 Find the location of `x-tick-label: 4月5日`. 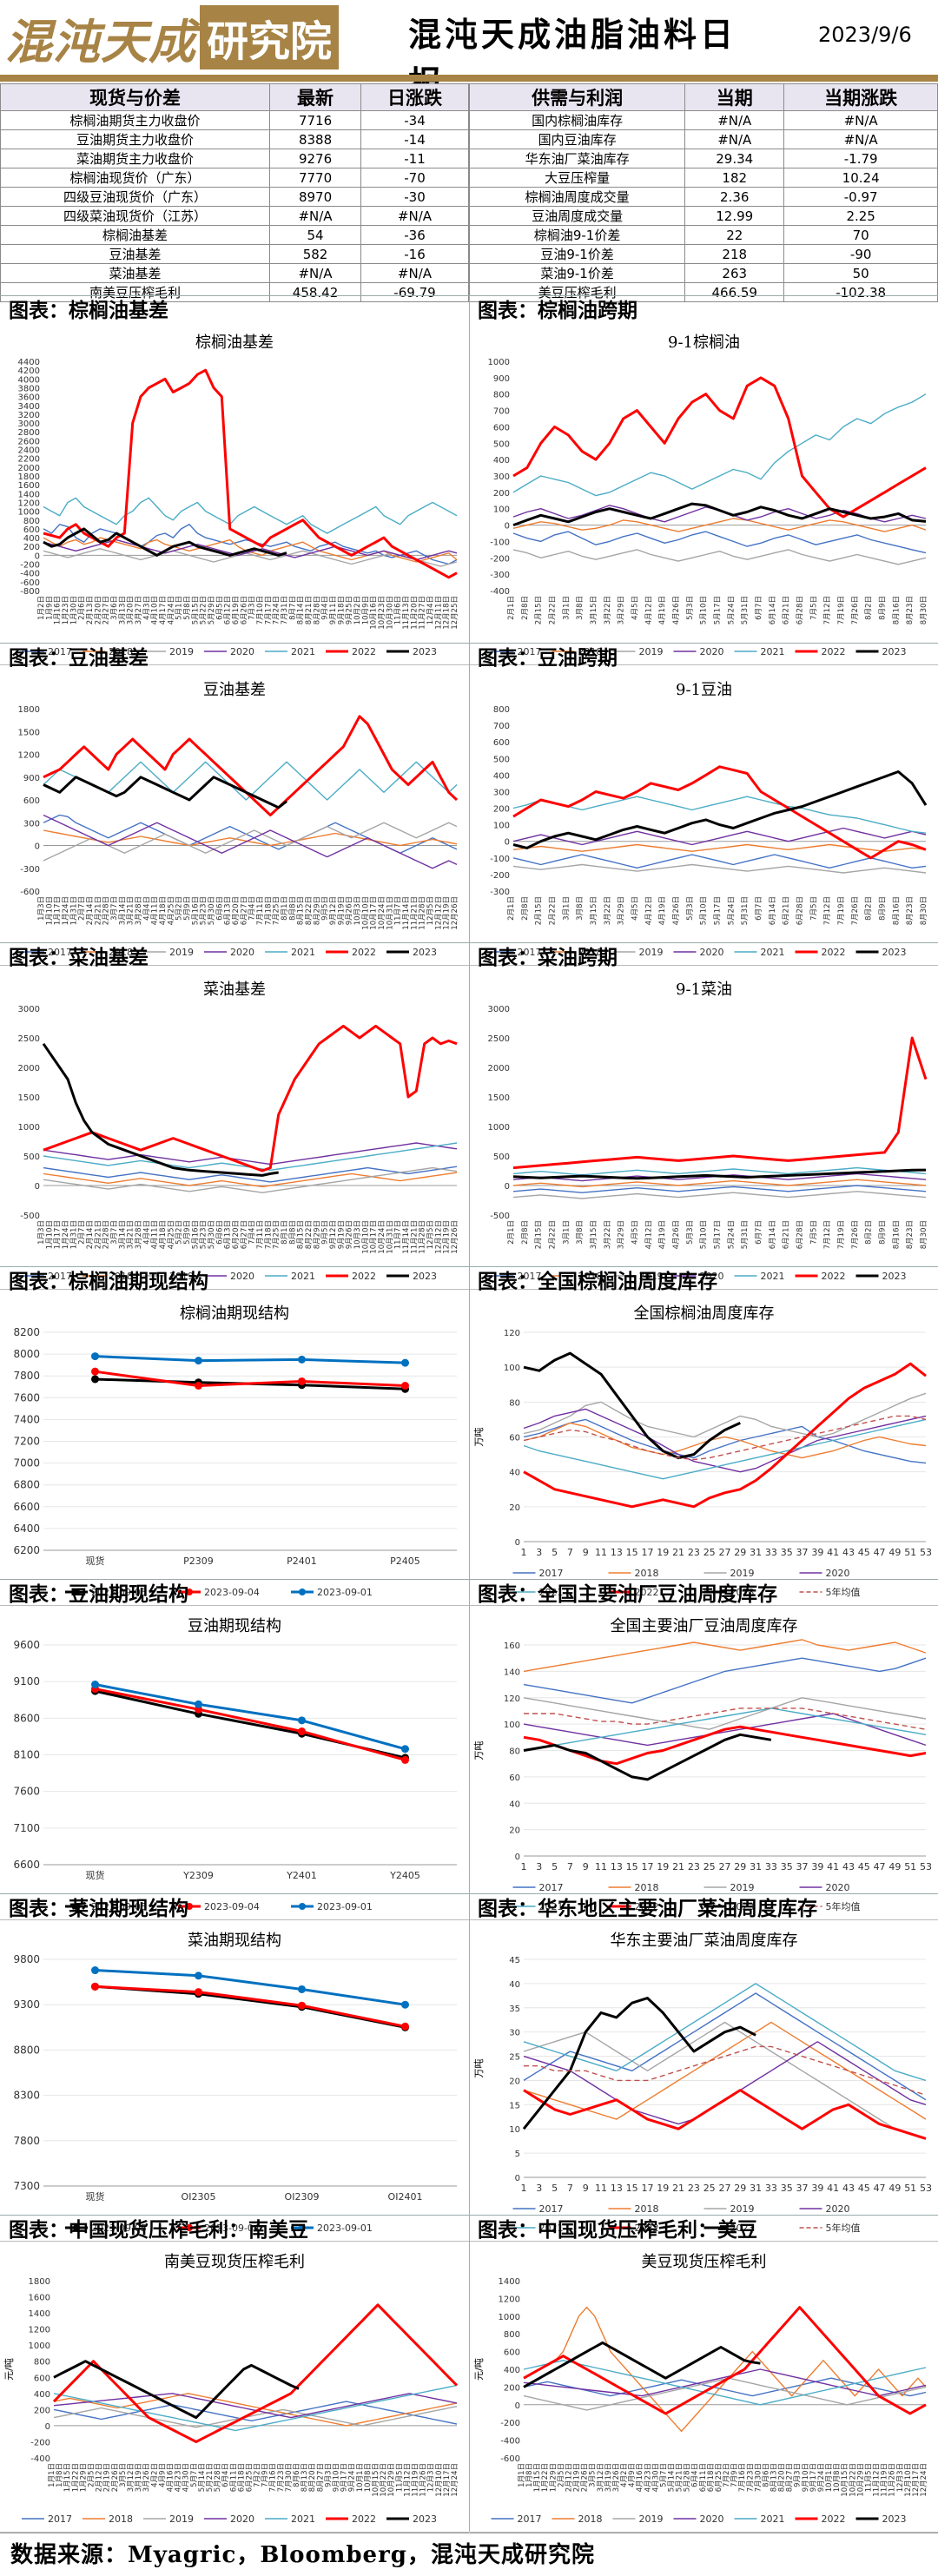

x-tick-label: 4月5日 is located at coordinates (635, 1232).